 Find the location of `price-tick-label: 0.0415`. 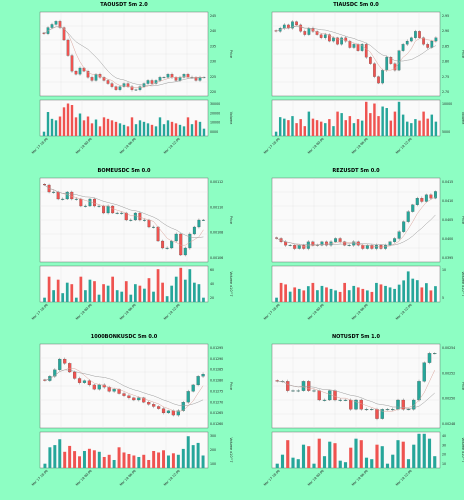

price-tick-label: 0.0415 is located at coordinates (447, 182).